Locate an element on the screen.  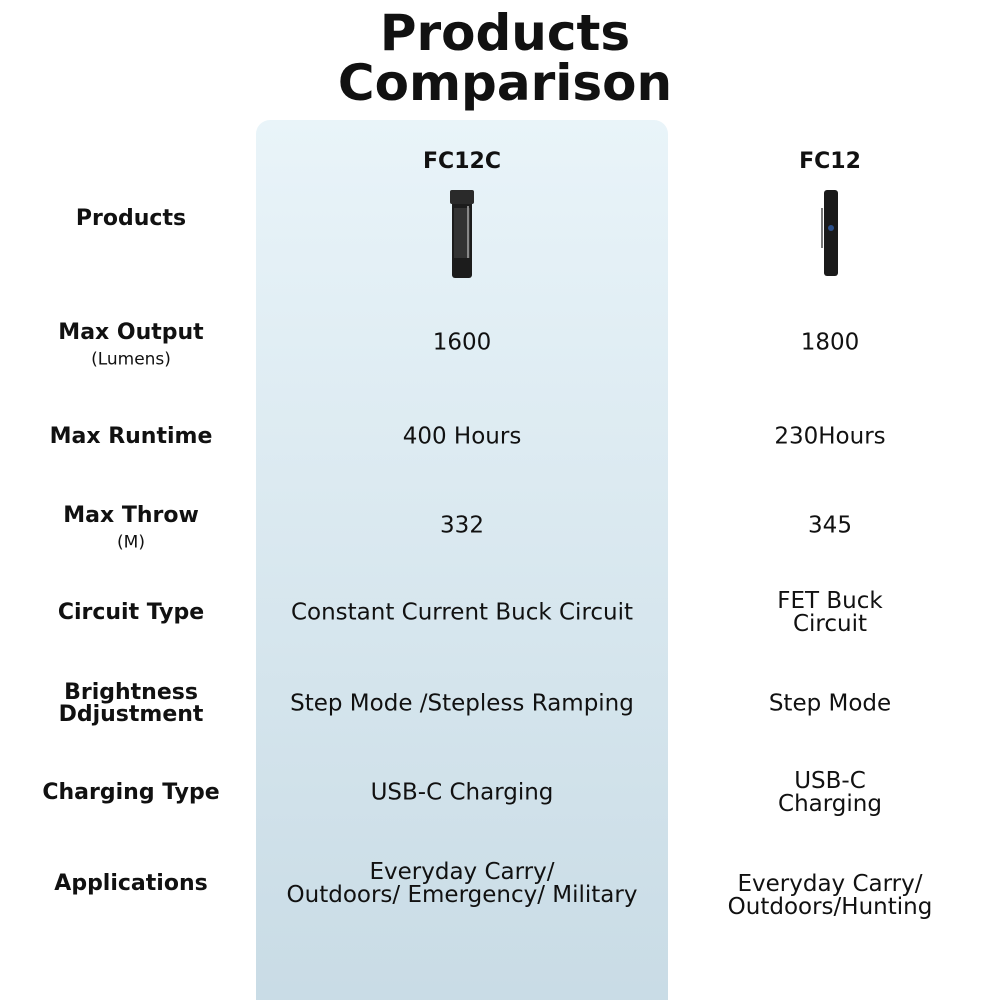
fc12-image is located at coordinates (829, 233).